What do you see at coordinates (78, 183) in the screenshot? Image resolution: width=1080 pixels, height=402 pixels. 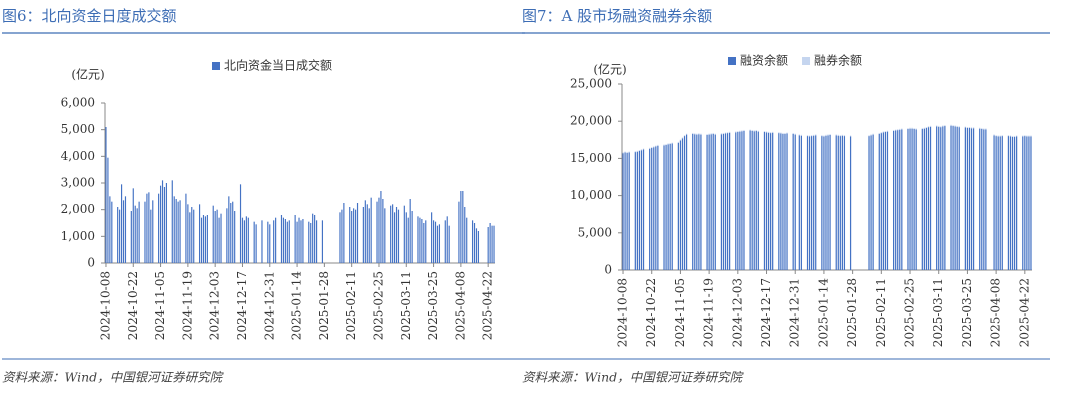 I see `y-tick-label: 3,000` at bounding box center [78, 183].